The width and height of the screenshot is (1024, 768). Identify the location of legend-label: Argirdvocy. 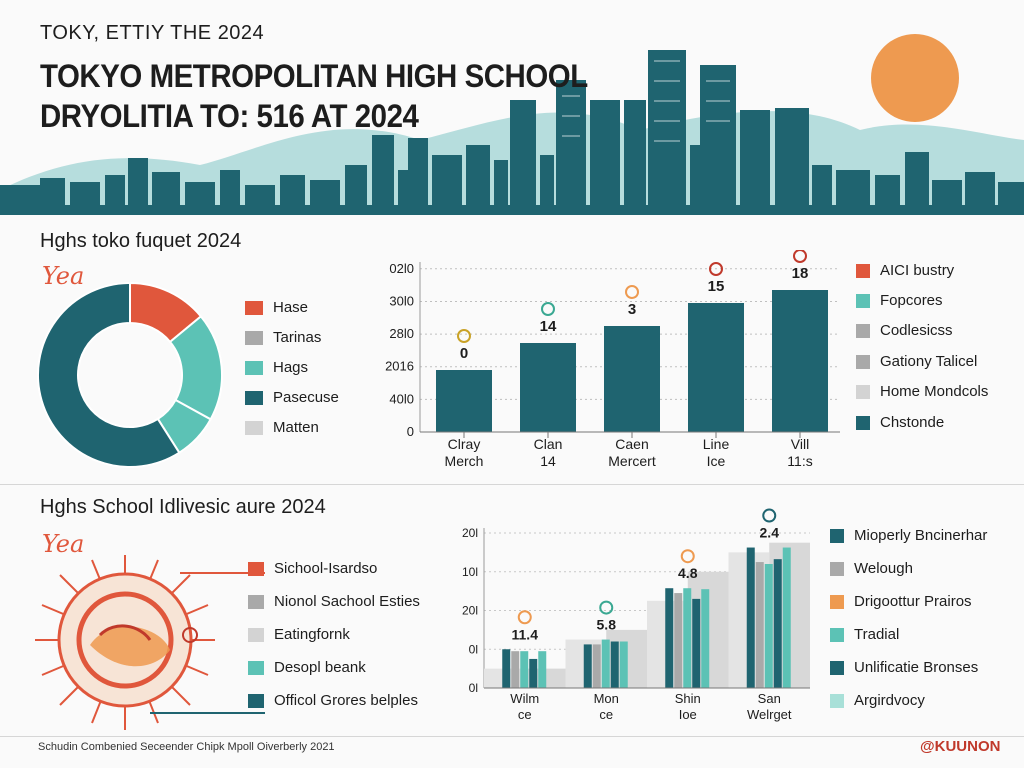
(889, 700).